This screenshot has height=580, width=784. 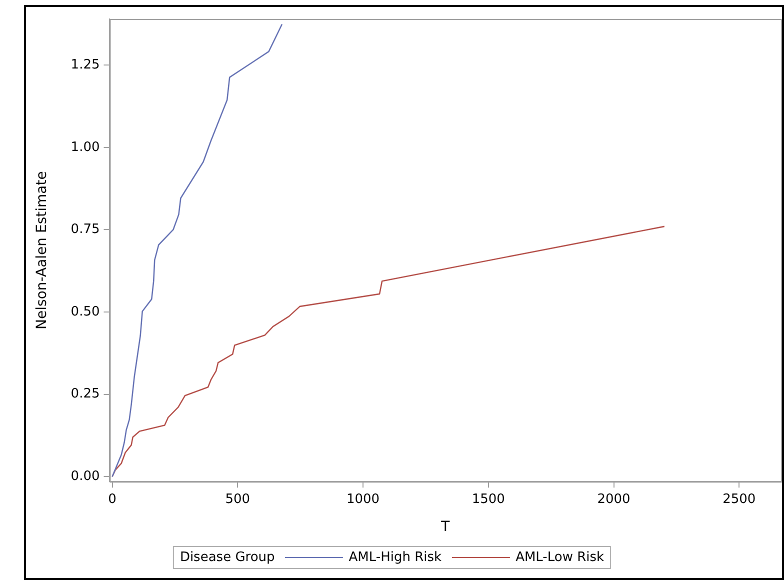 What do you see at coordinates (42, 250) in the screenshot?
I see `y-axis-title: Nelson-Aalen Estimate` at bounding box center [42, 250].